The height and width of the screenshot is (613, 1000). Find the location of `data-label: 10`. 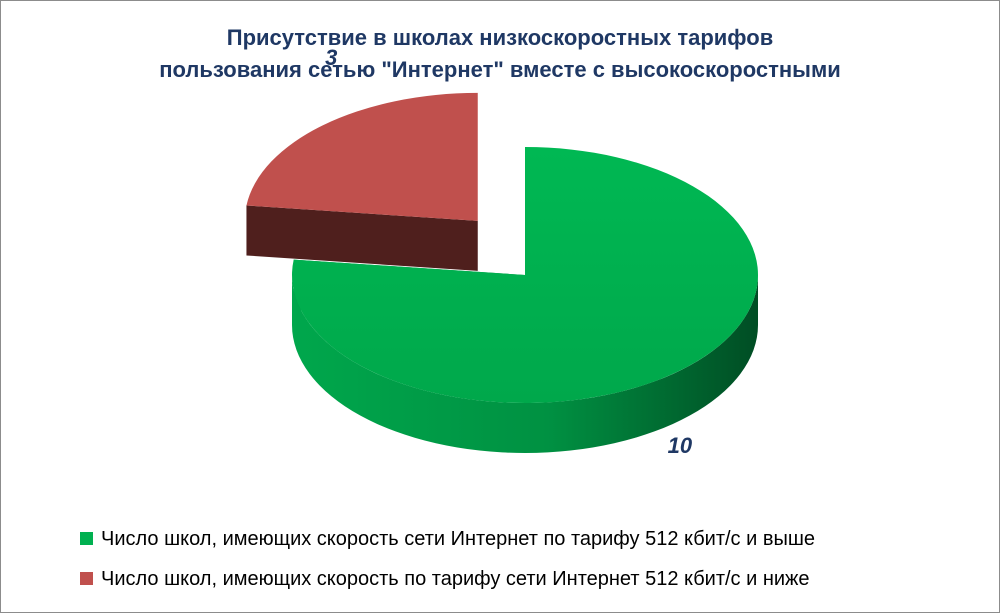

data-label: 10 is located at coordinates (680, 445).